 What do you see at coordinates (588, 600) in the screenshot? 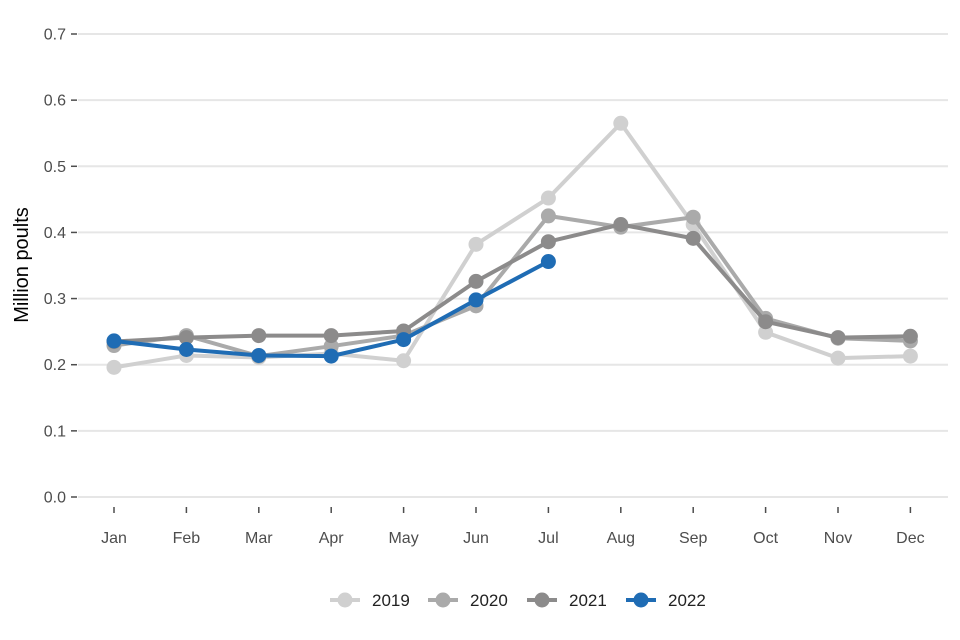
I see `legend-label: 2021` at bounding box center [588, 600].